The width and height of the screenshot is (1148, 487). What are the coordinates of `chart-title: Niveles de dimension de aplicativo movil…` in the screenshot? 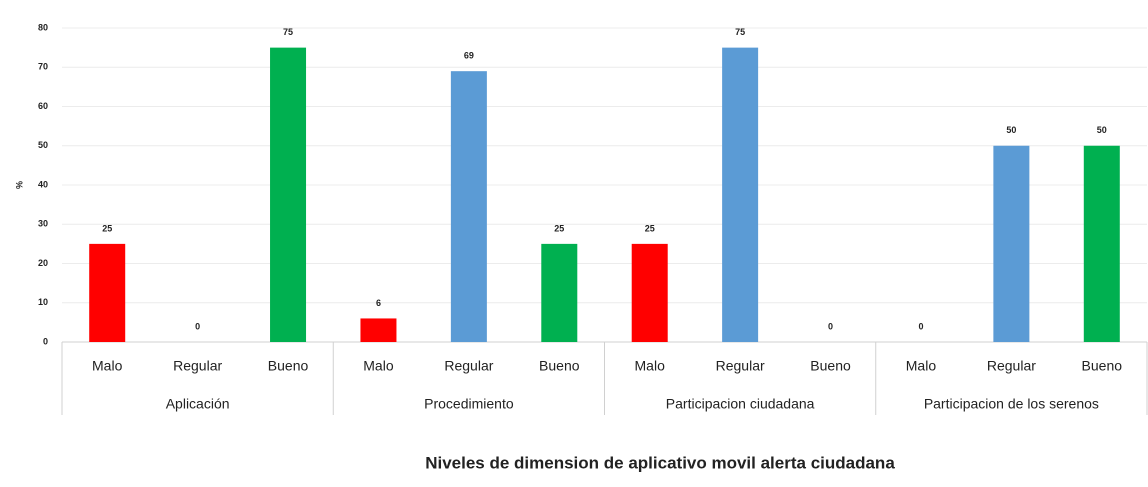 It's located at (660, 462).